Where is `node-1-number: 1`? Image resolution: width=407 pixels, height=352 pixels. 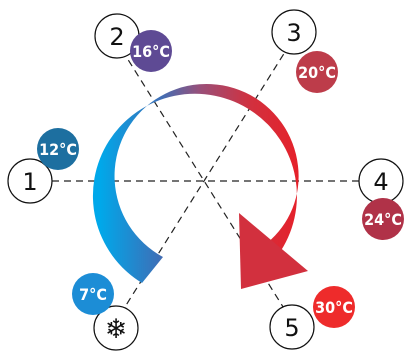 node-1-number: 1 is located at coordinates (29, 182).